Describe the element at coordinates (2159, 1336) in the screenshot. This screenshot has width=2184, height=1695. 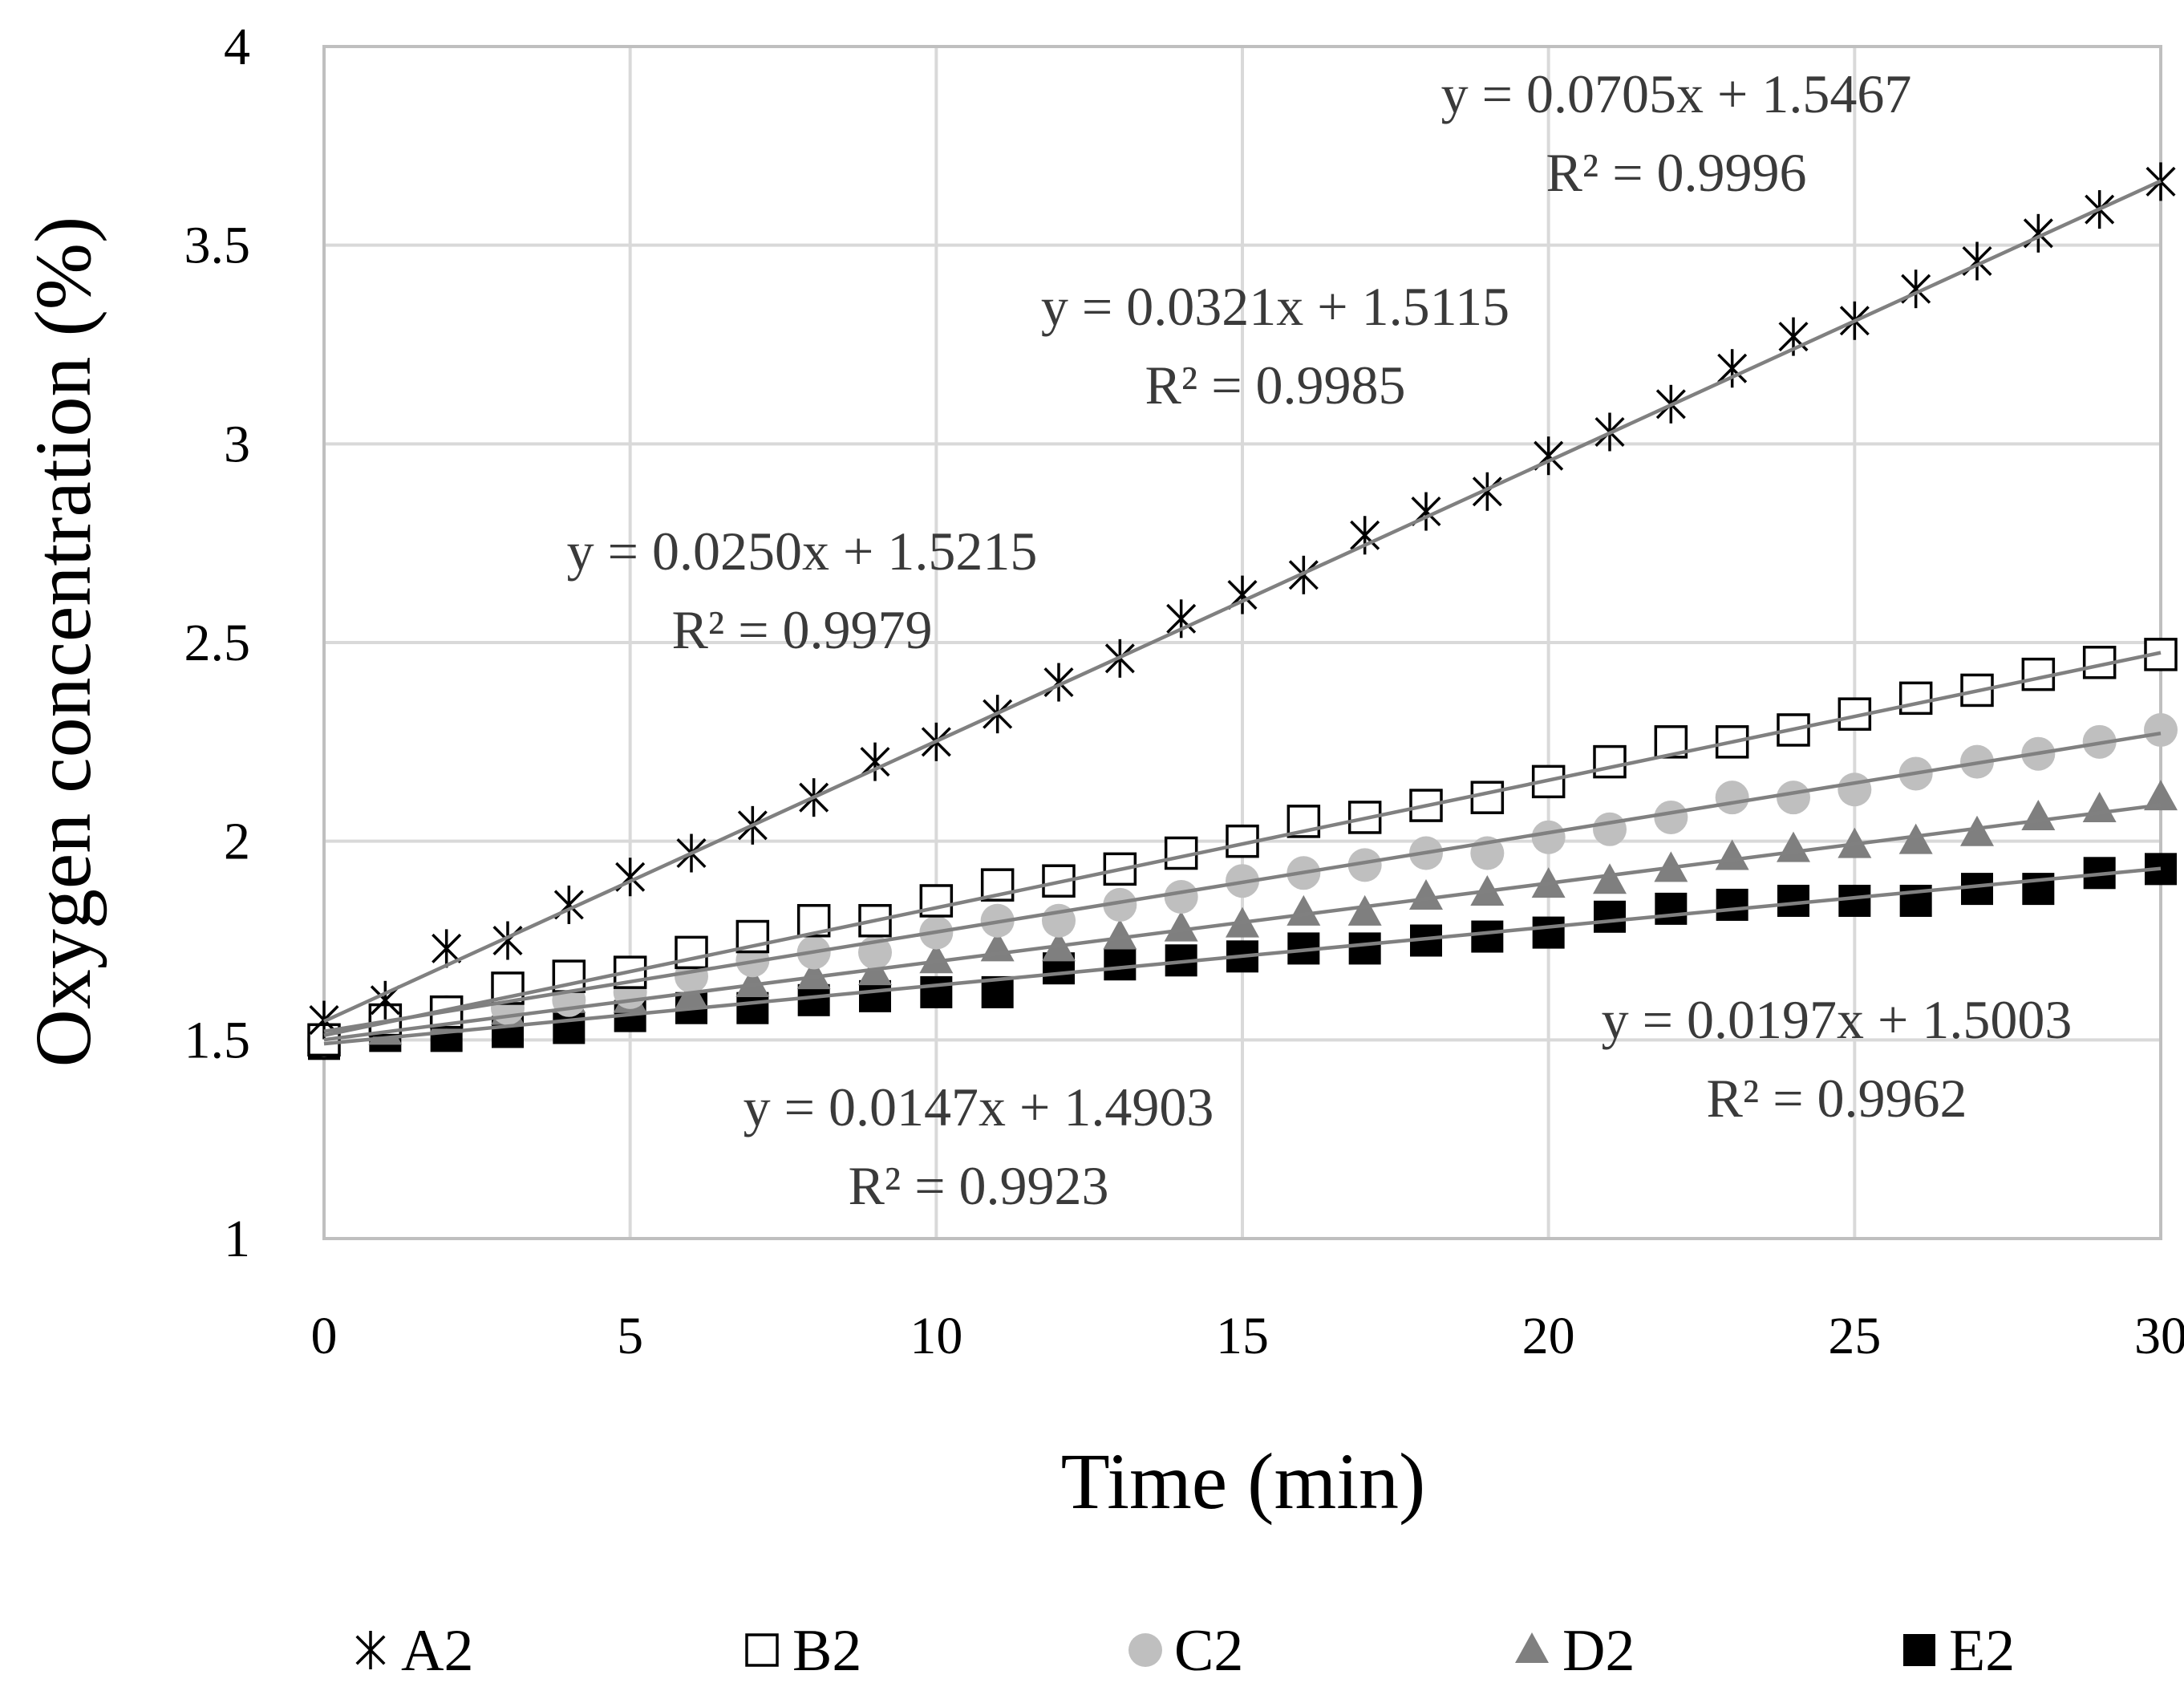
I see `x-tick-label: 30` at that location.